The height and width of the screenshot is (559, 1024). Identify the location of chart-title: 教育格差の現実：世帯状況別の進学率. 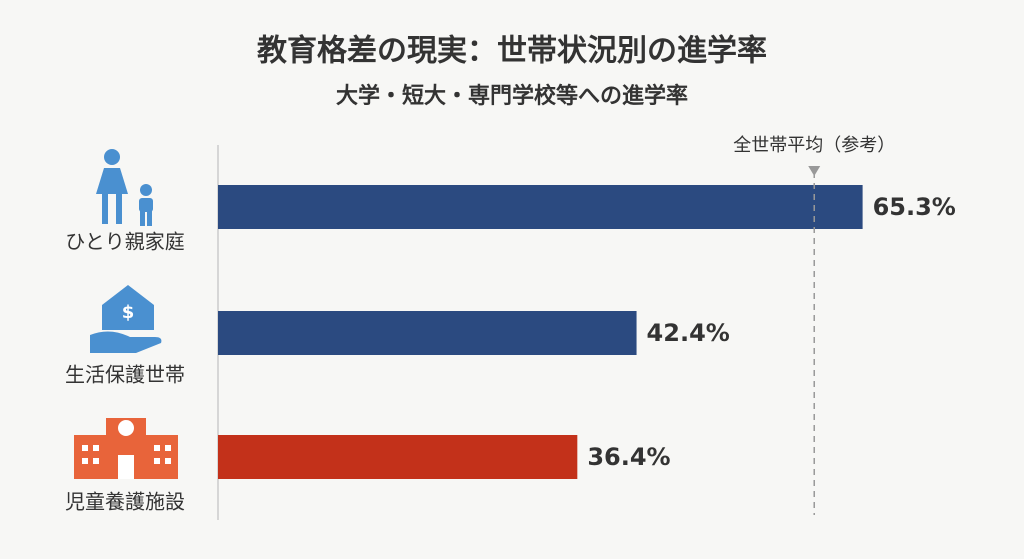
(512, 51).